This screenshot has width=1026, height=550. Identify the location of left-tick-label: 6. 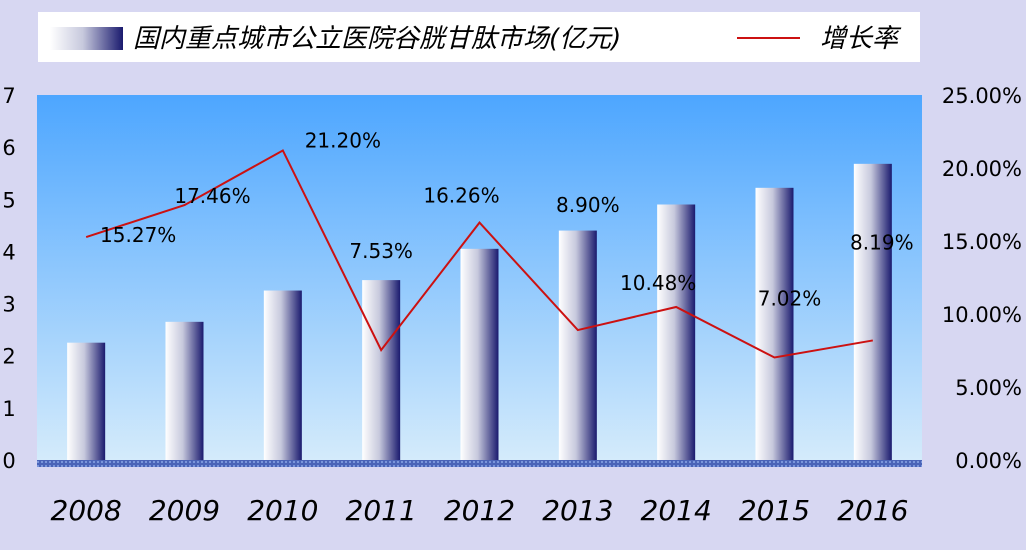
(8, 148).